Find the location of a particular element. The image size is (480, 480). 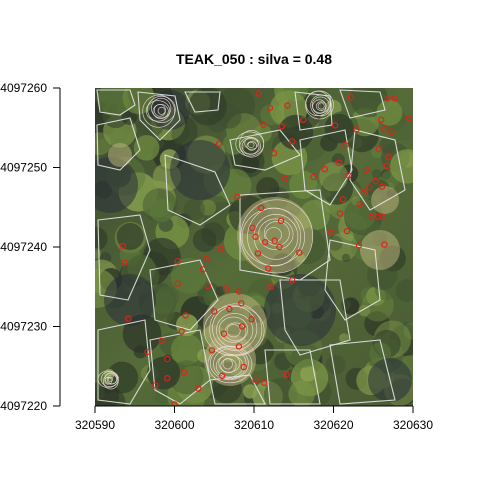

y-axis-ticks: 4097220 4097230 4097240 4097250 4097260 is located at coordinates (30, 247).